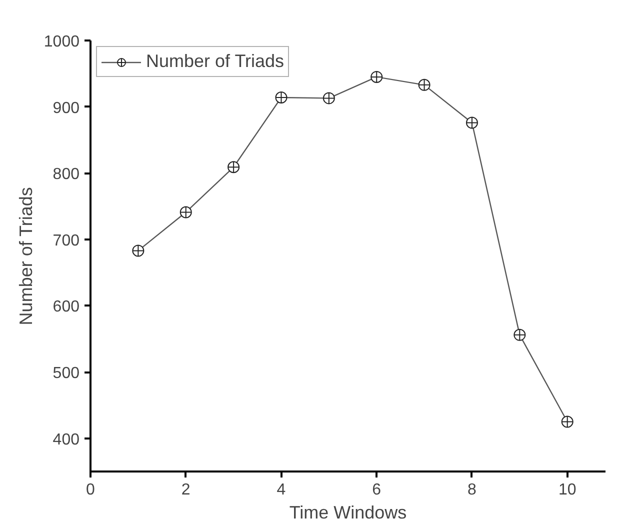 This screenshot has height=531, width=621. What do you see at coordinates (26, 256) in the screenshot?
I see `y-axis-title: Number of Triads` at bounding box center [26, 256].